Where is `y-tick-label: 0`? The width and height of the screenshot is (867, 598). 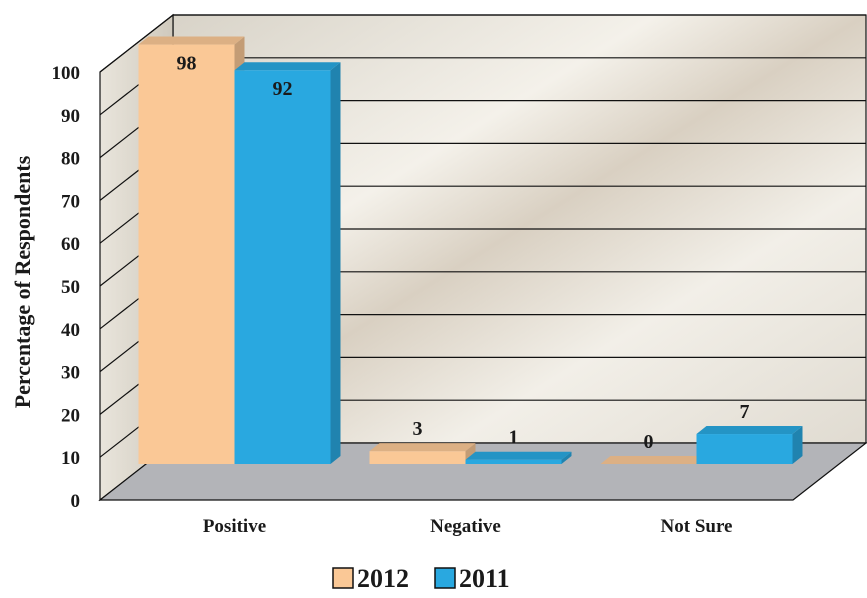
y-tick-label: 0 is located at coordinates (76, 501).